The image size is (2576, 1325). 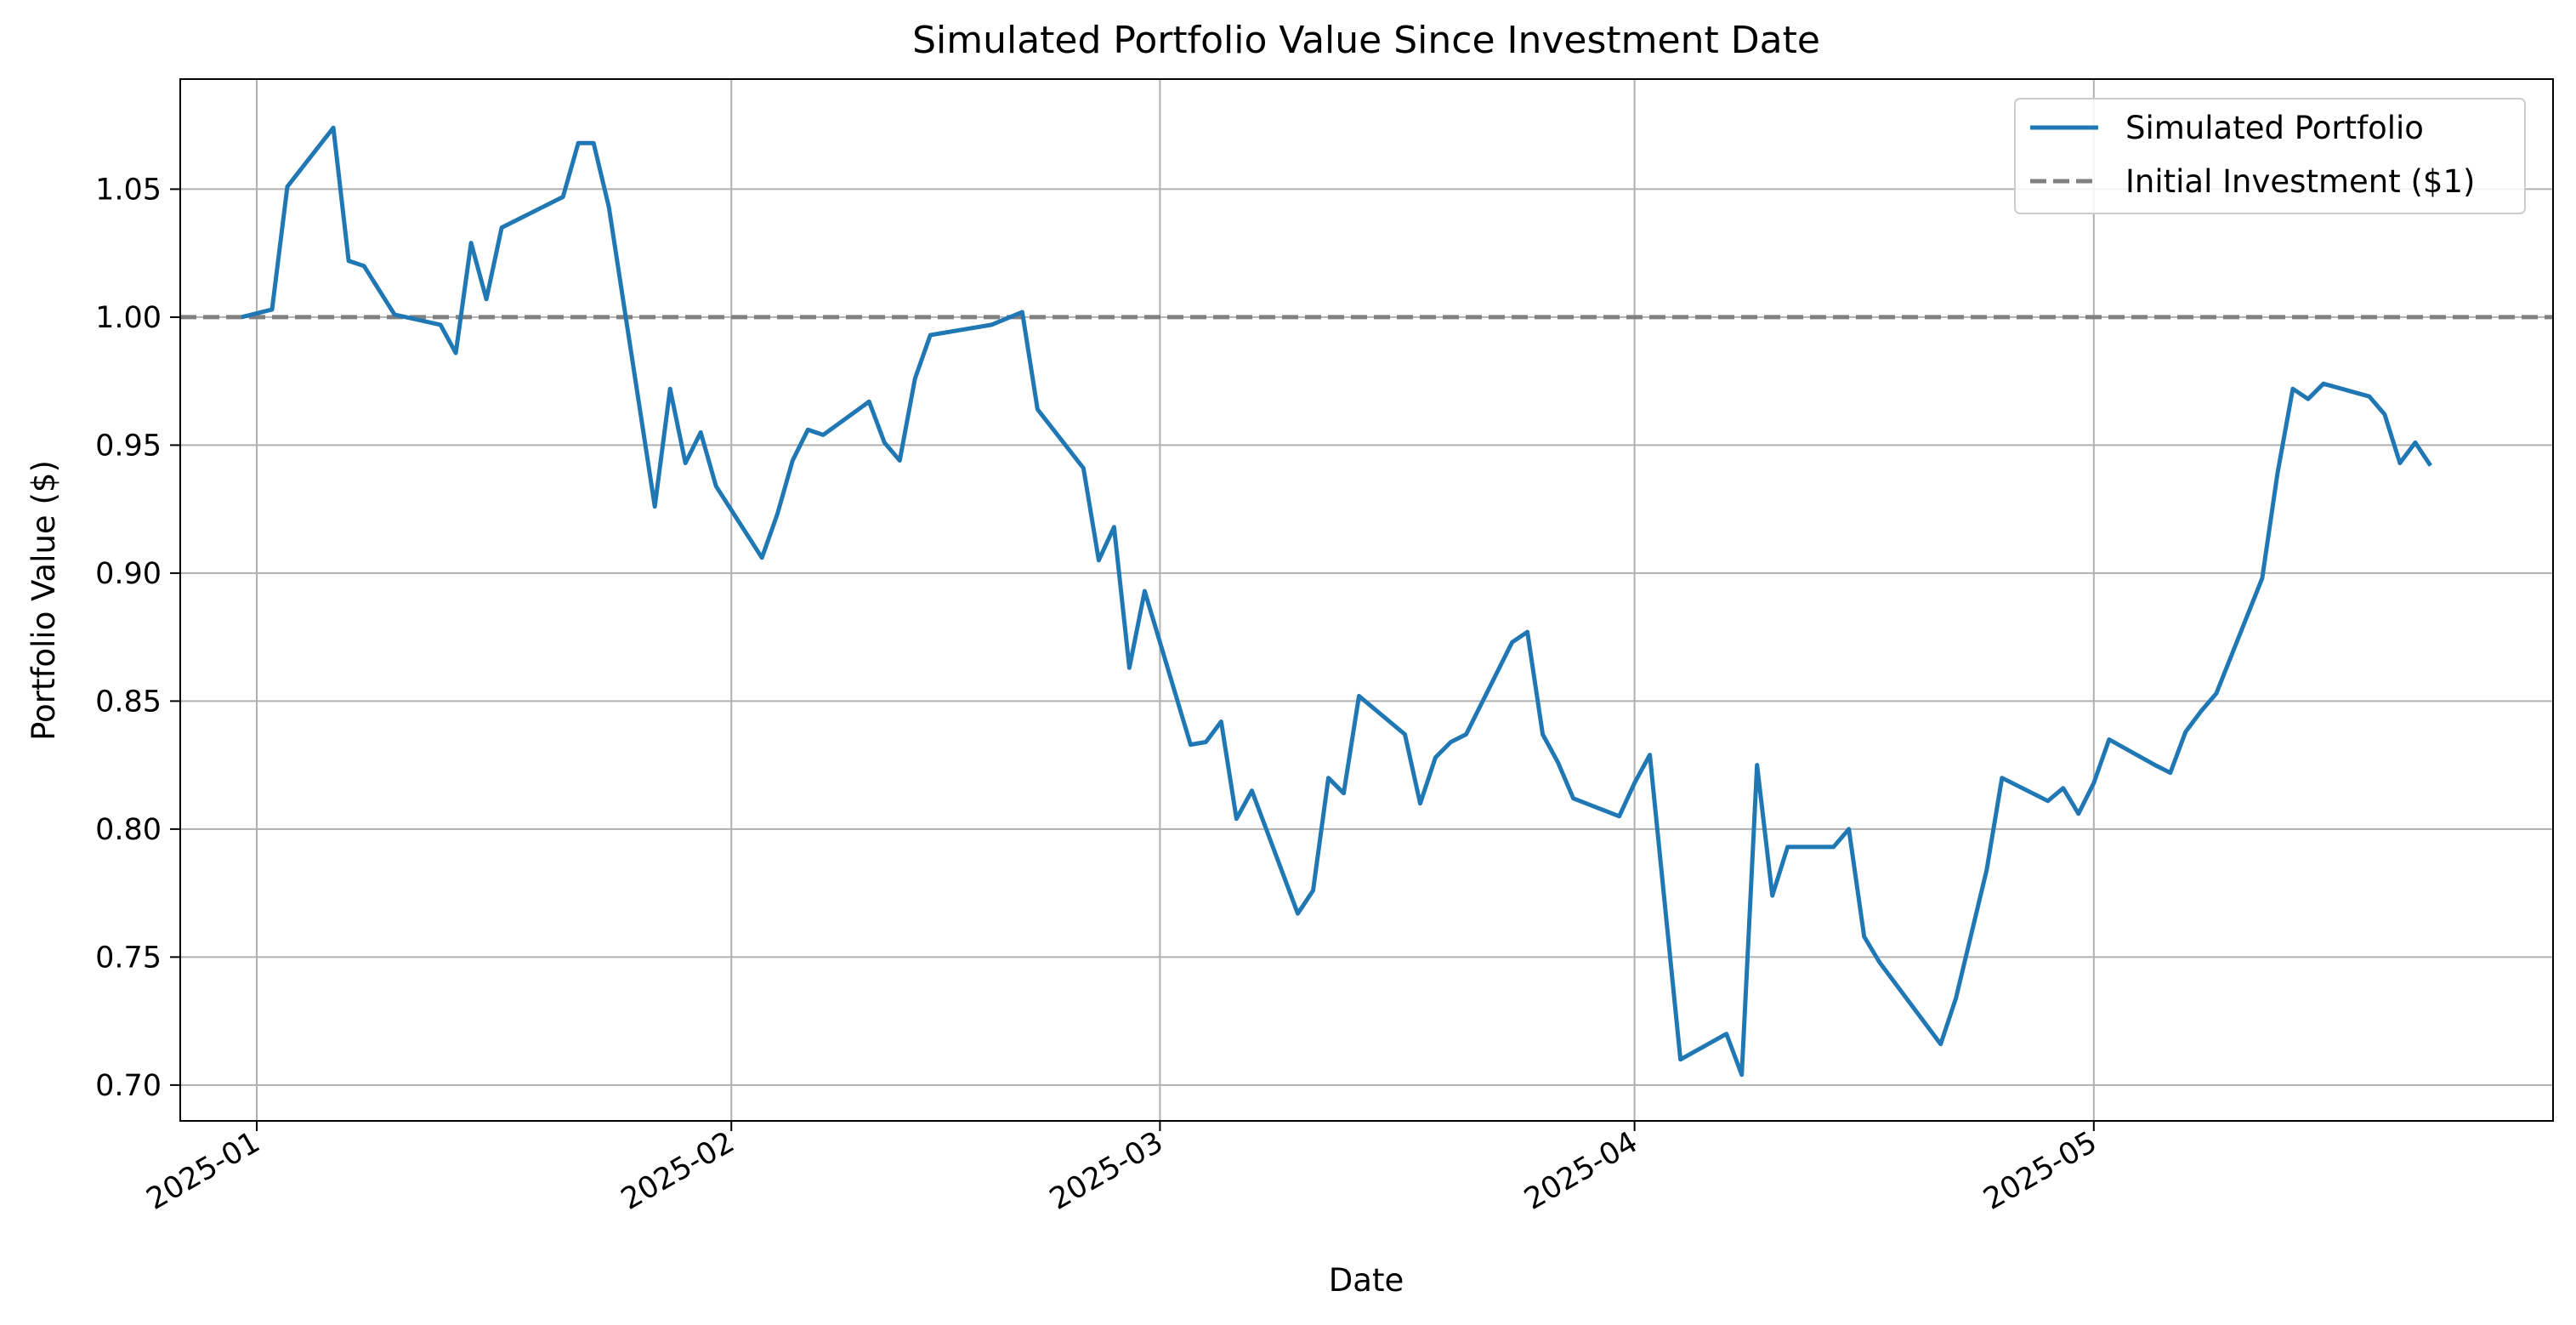 What do you see at coordinates (129, 190) in the screenshot?
I see `y-tick-label: 1.05` at bounding box center [129, 190].